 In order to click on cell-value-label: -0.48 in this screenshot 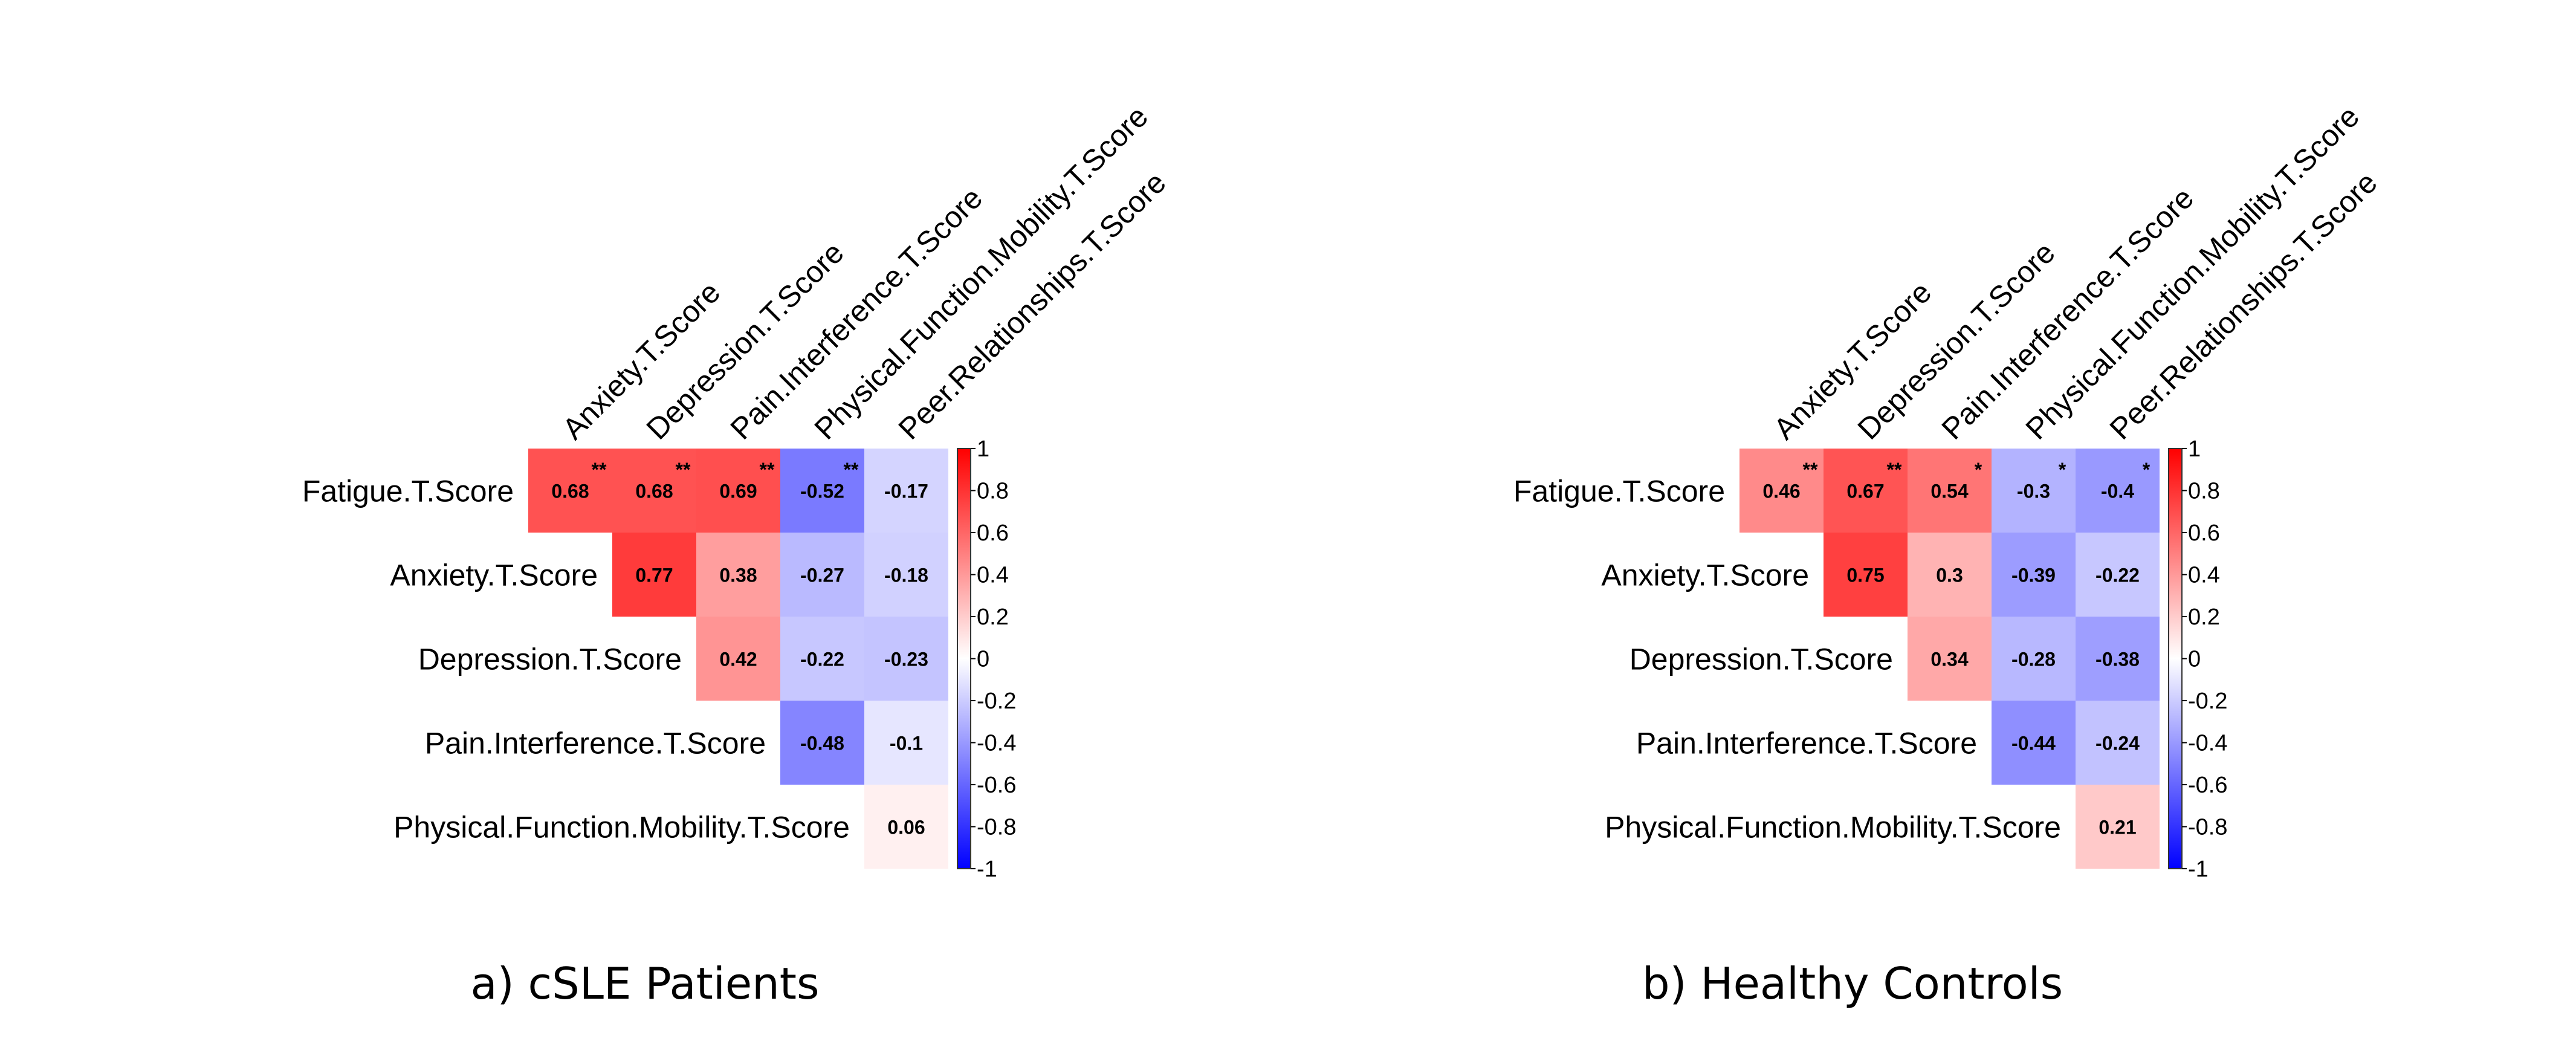, I will do `click(822, 743)`.